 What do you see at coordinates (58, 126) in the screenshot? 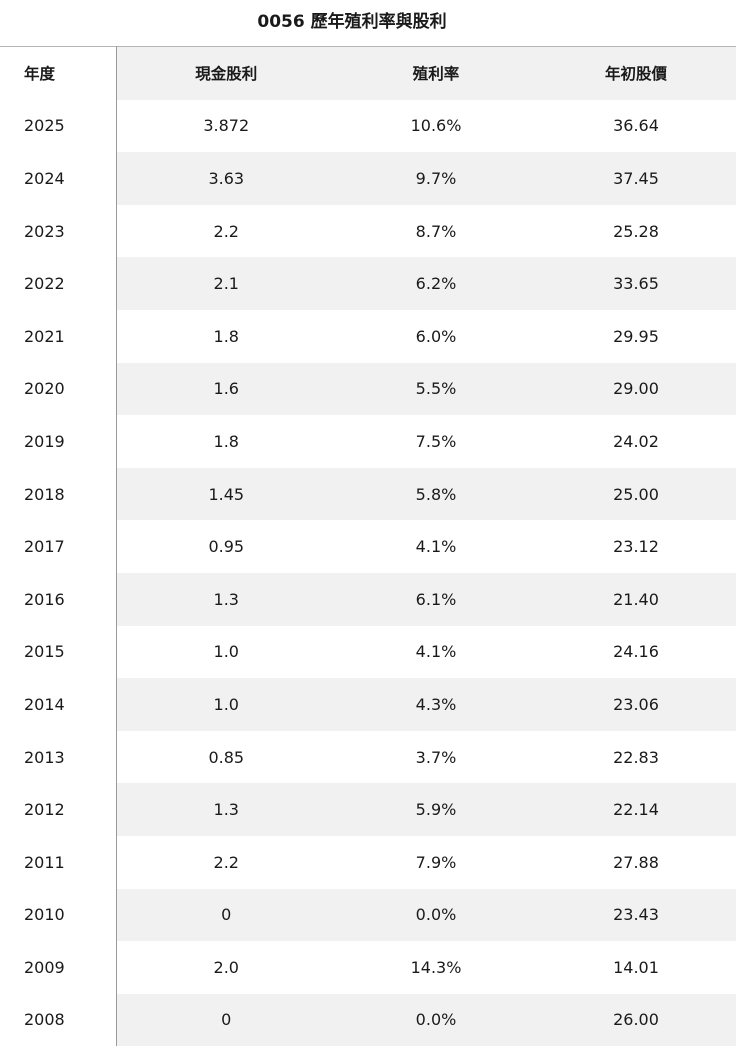
I see `cell-year: 2025` at bounding box center [58, 126].